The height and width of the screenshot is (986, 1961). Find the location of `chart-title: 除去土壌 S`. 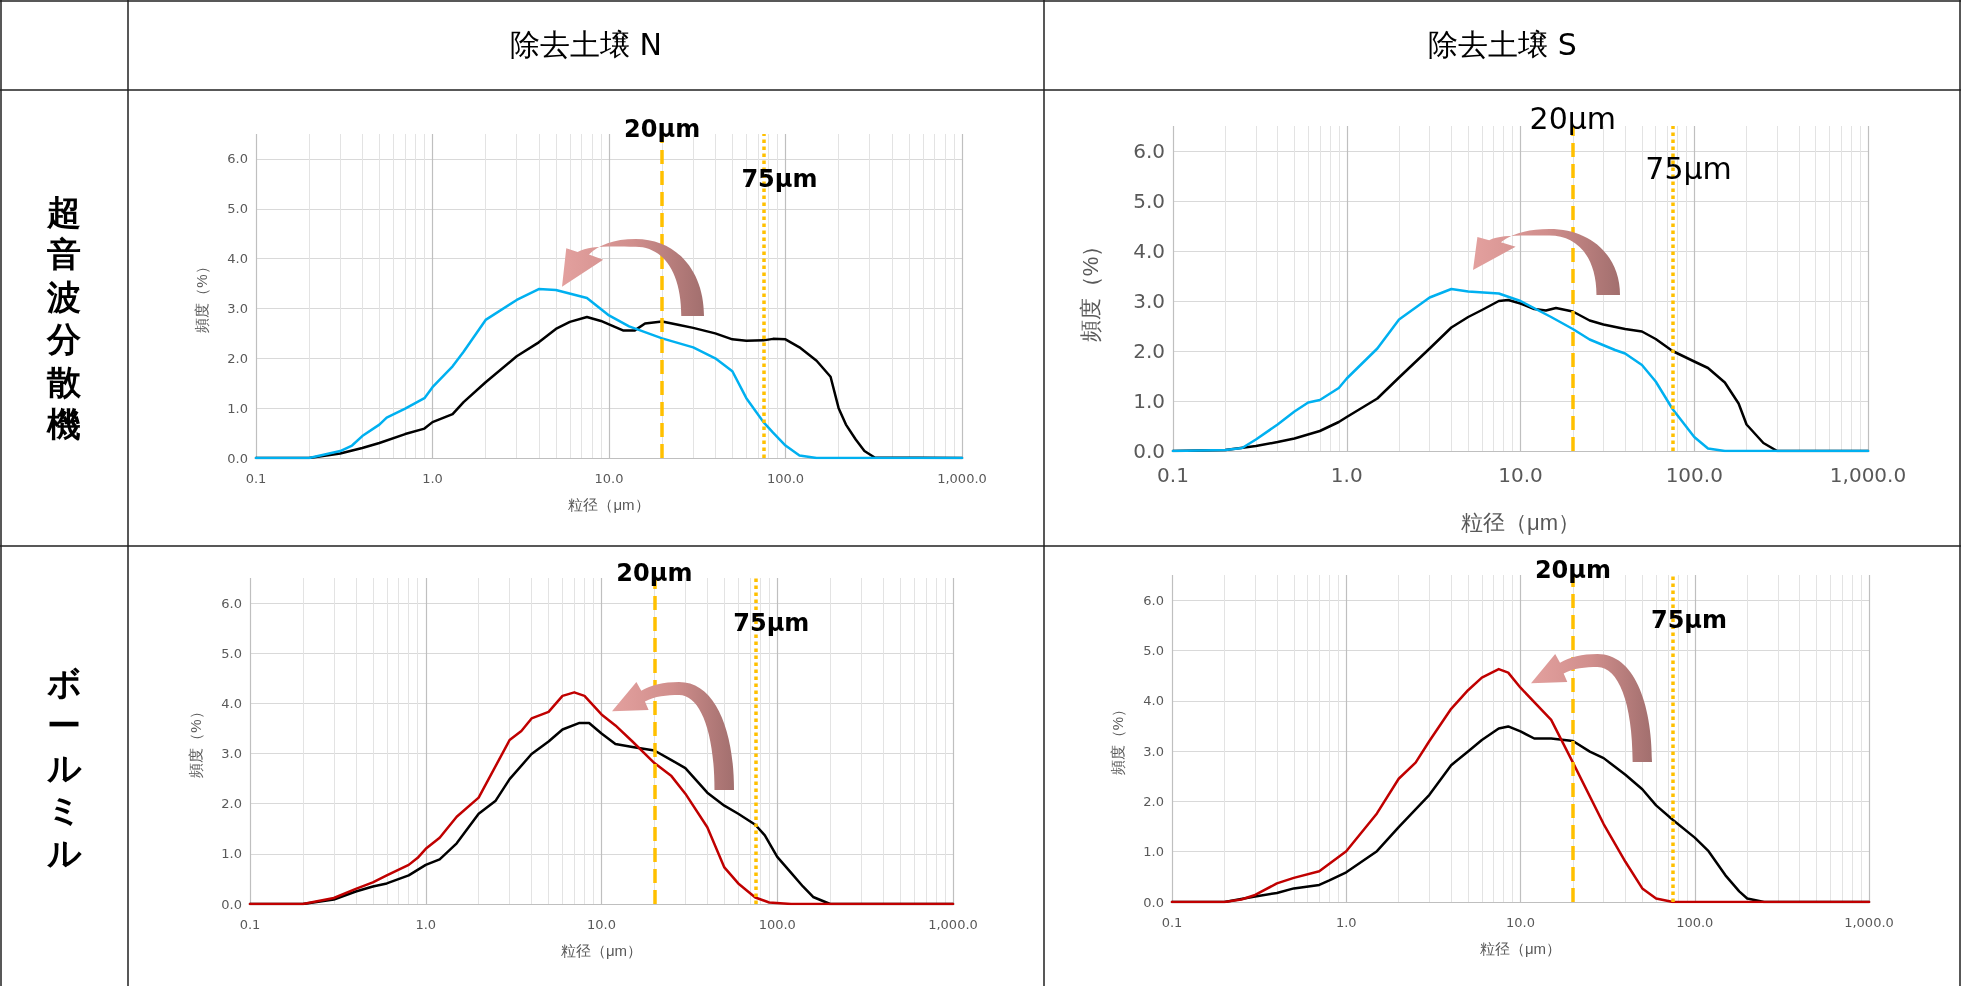

chart-title: 除去土壌 S is located at coordinates (1502, 44).